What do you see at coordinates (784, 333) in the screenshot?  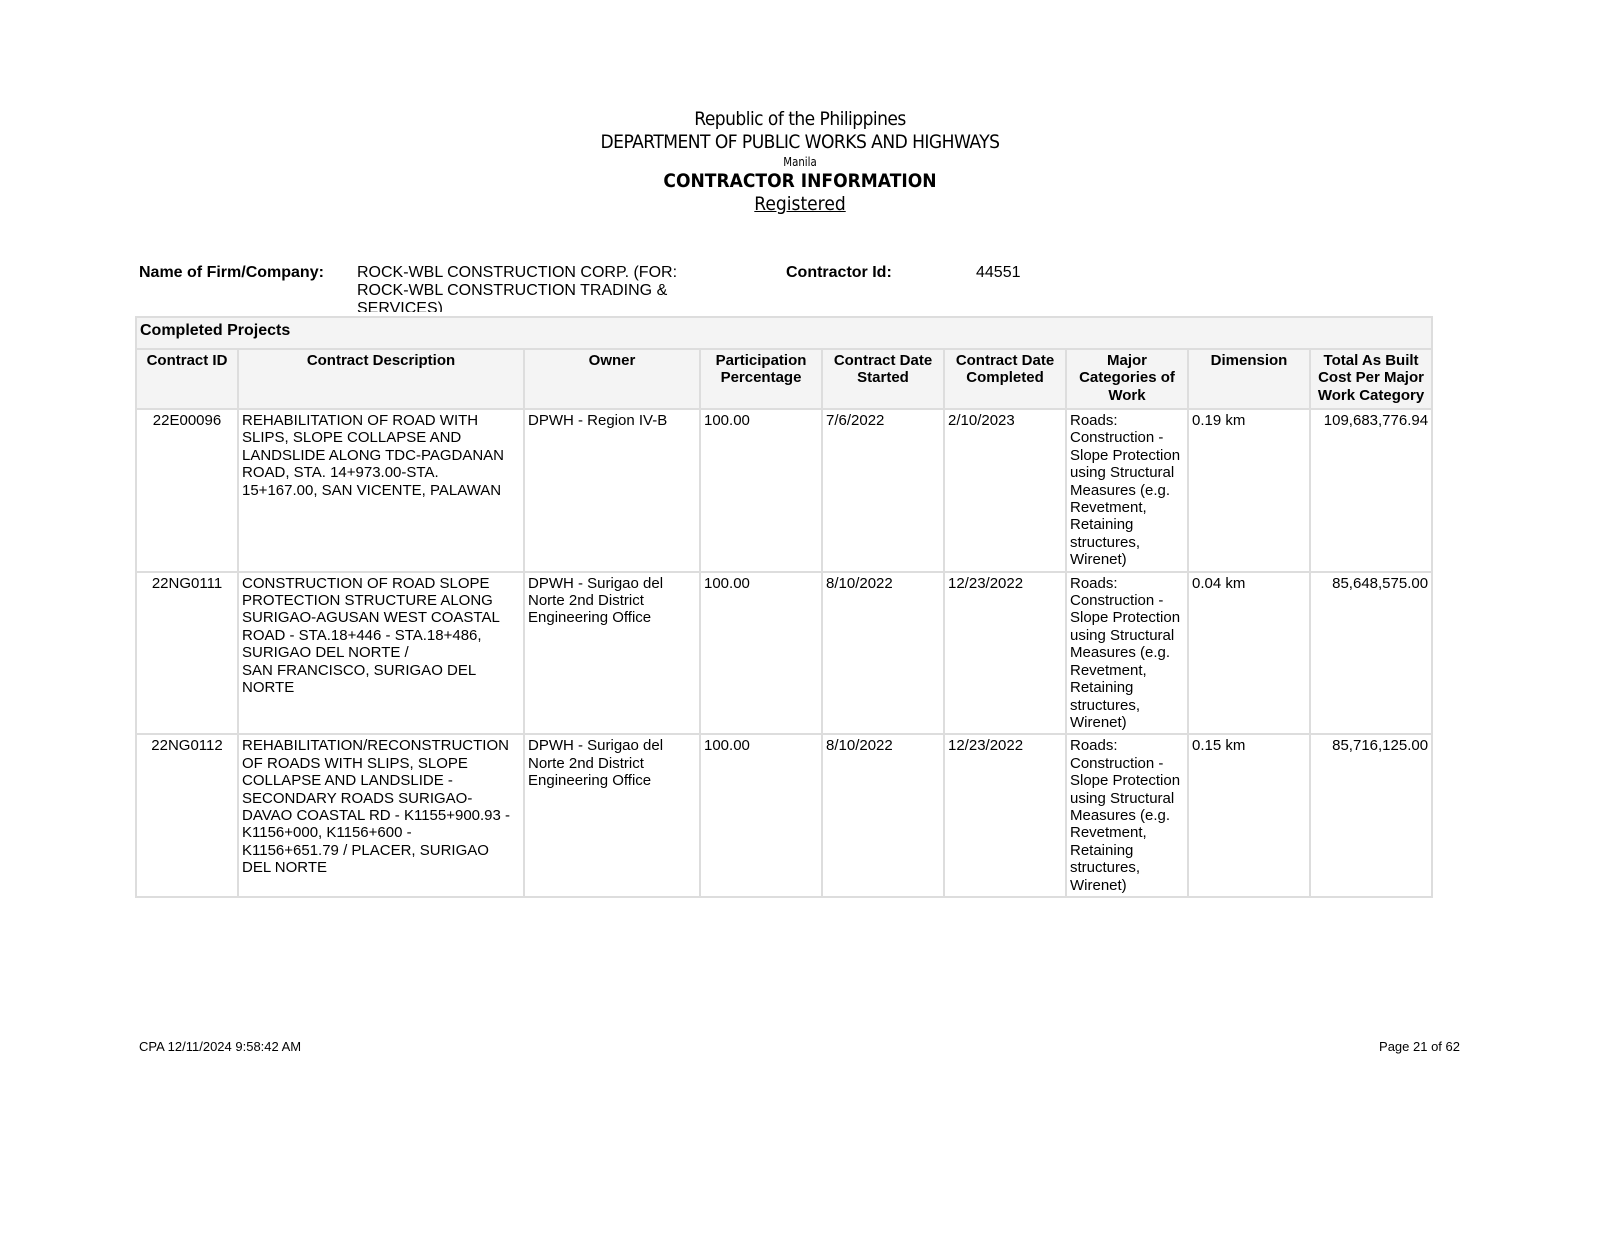 I see `section-title: Completed Projects` at bounding box center [784, 333].